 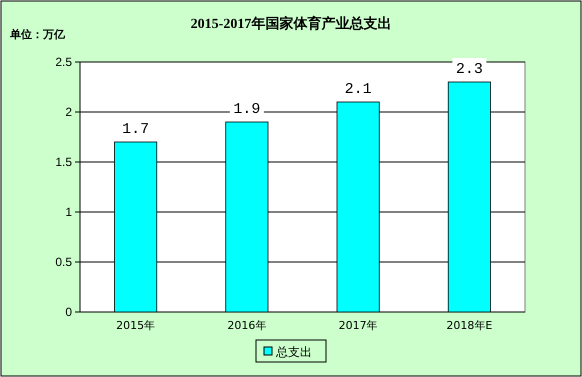 What do you see at coordinates (358, 325) in the screenshot?
I see `x-tick-label: 2017年` at bounding box center [358, 325].